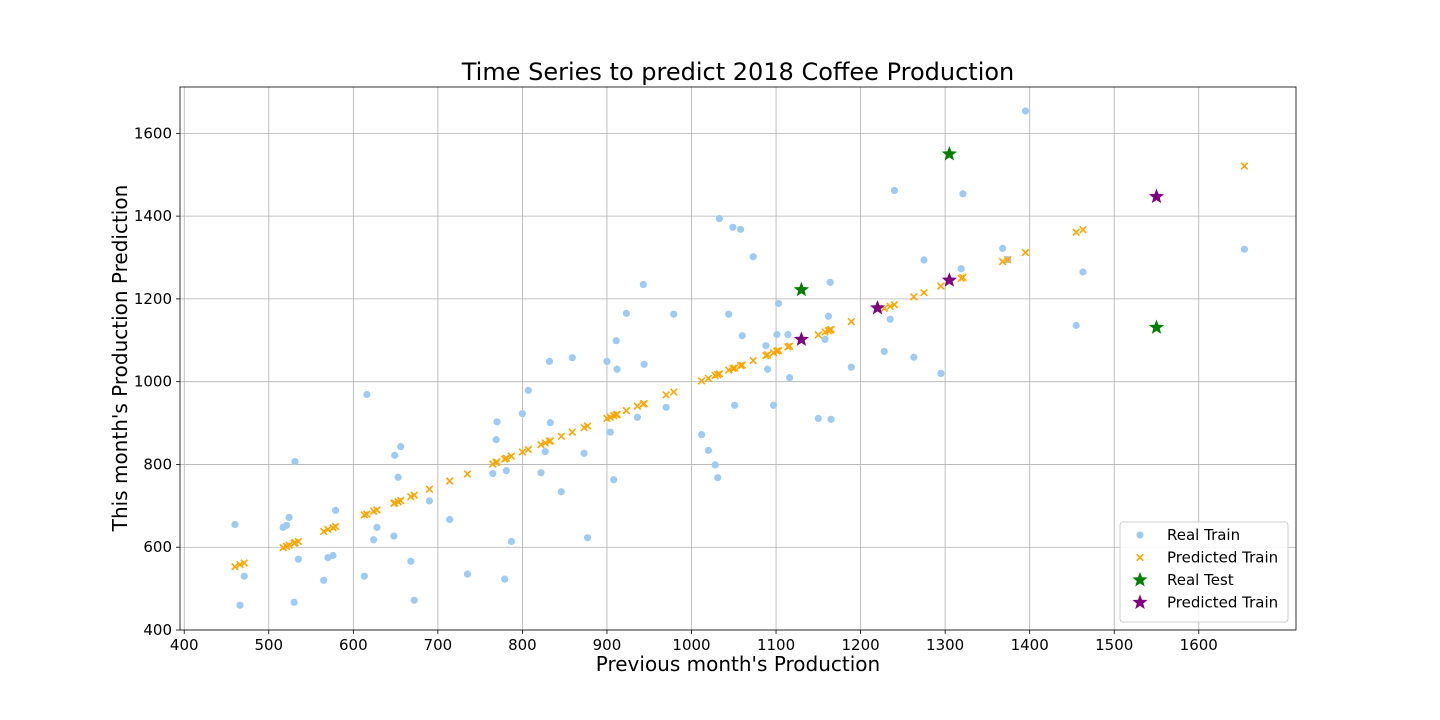  I want to click on legend-box, so click(1204, 572).